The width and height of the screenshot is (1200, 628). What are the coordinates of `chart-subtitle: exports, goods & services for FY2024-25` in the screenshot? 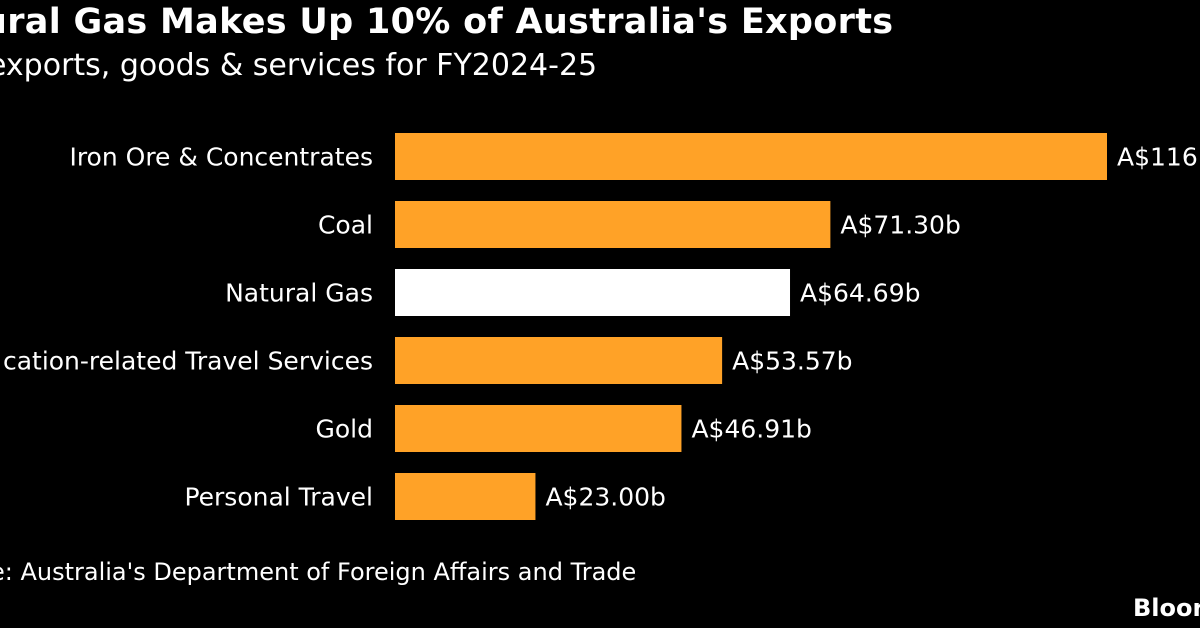 It's located at (299, 65).